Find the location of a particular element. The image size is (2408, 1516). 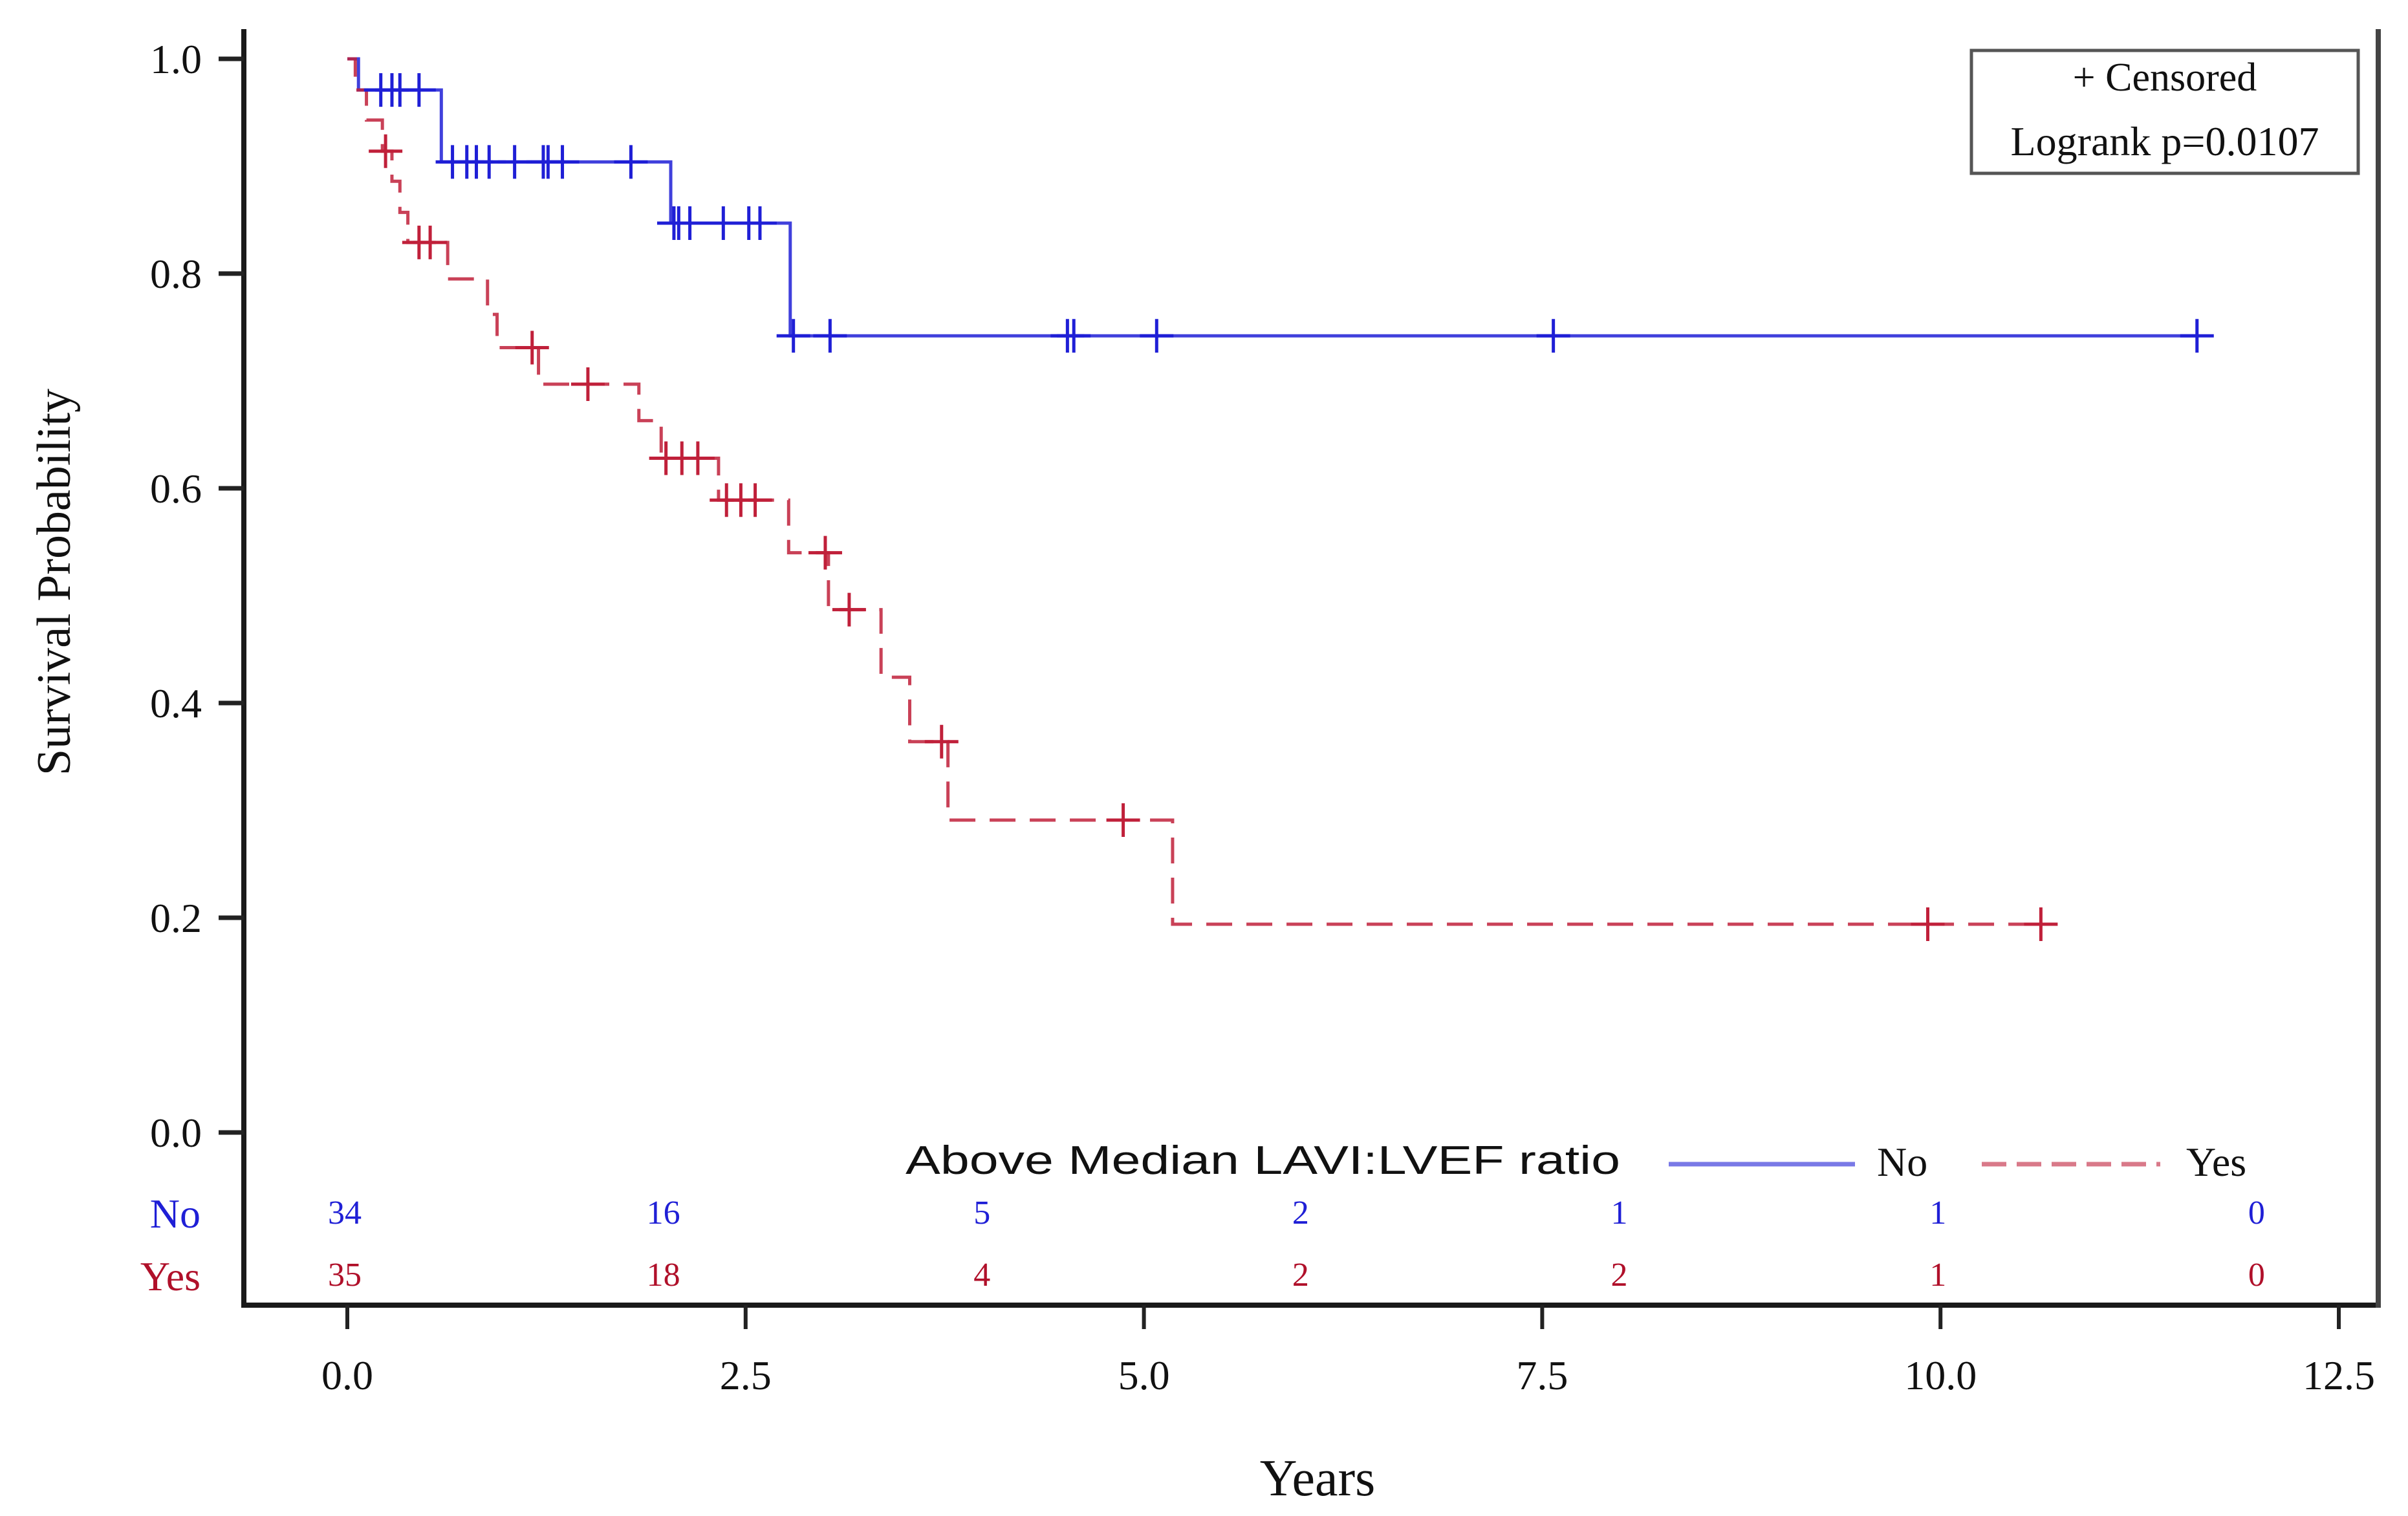

annotation-box-border is located at coordinates (2164, 112).